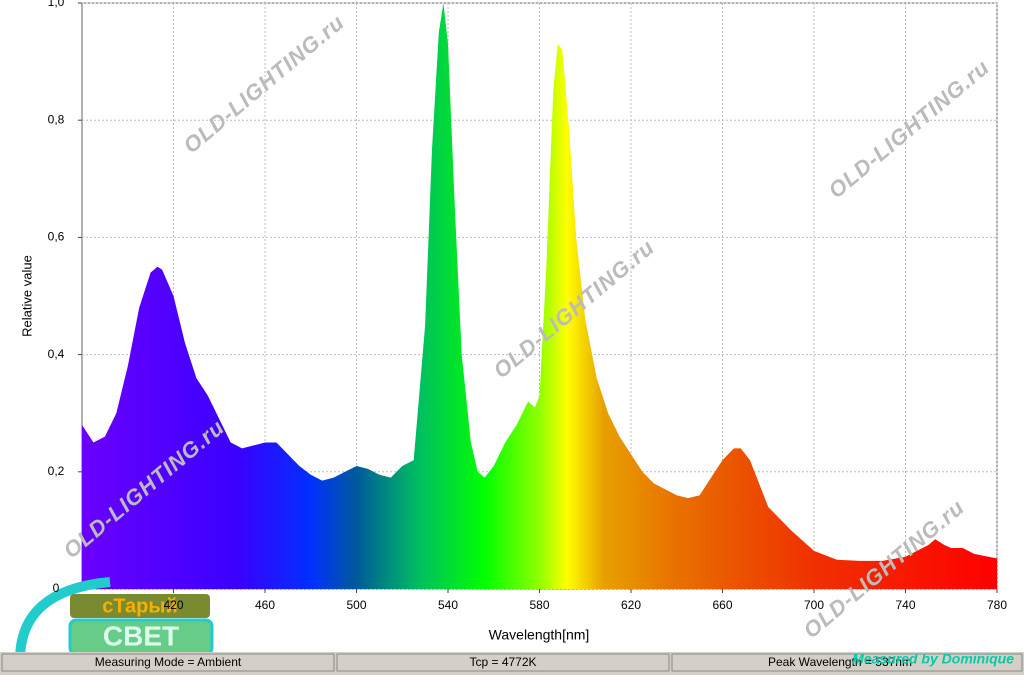  Describe the element at coordinates (56, 471) in the screenshot. I see `y-tick-label: 0,2` at that location.